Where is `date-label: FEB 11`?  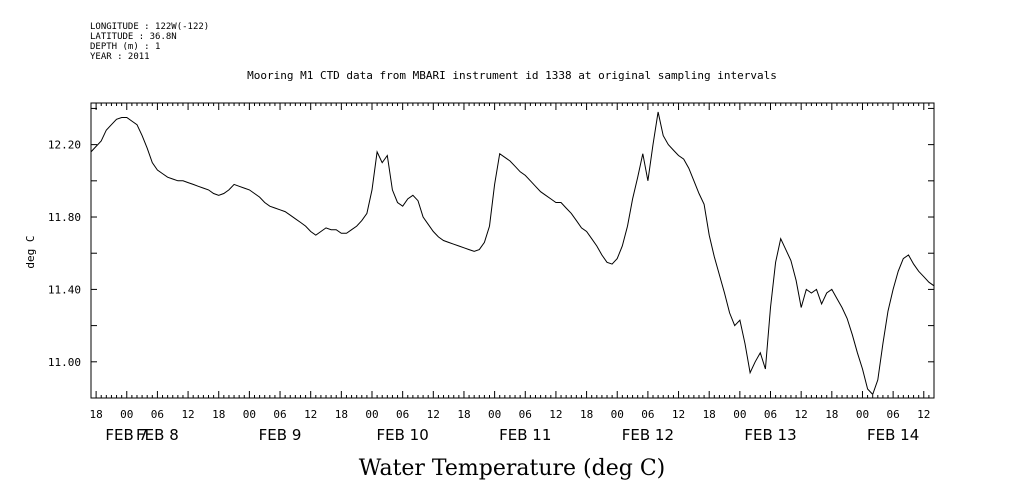
date-label: FEB 11 is located at coordinates (525, 435).